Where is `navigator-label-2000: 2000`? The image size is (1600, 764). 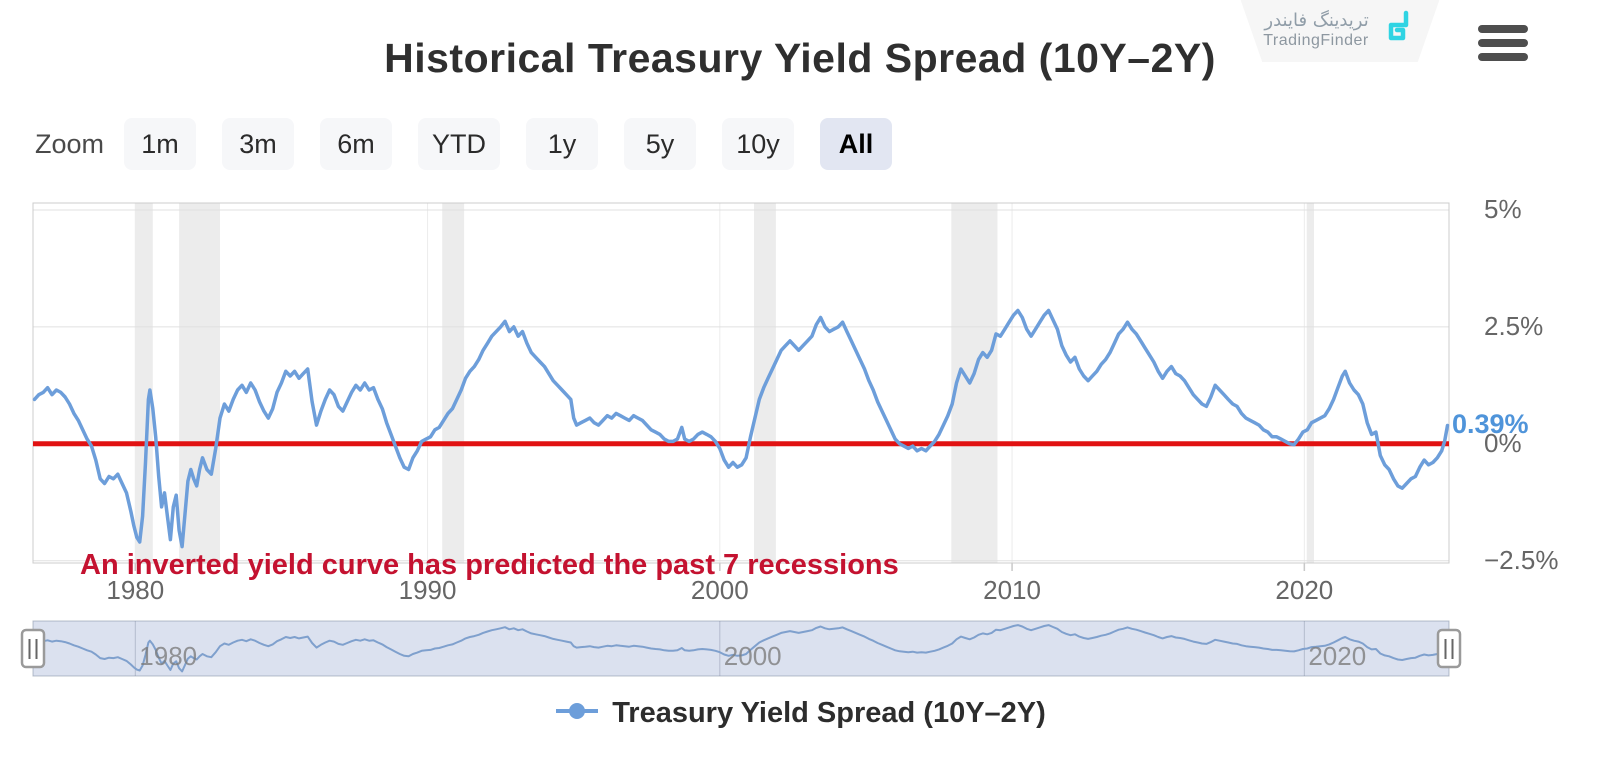 navigator-label-2000: 2000 is located at coordinates (752, 656).